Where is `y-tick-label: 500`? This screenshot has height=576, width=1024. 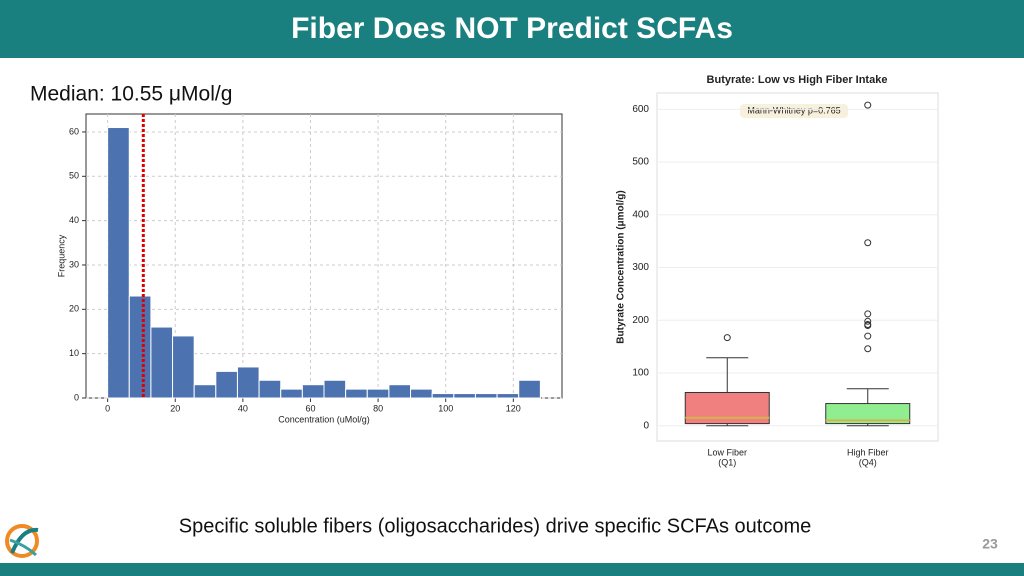
y-tick-label: 500 is located at coordinates (640, 162).